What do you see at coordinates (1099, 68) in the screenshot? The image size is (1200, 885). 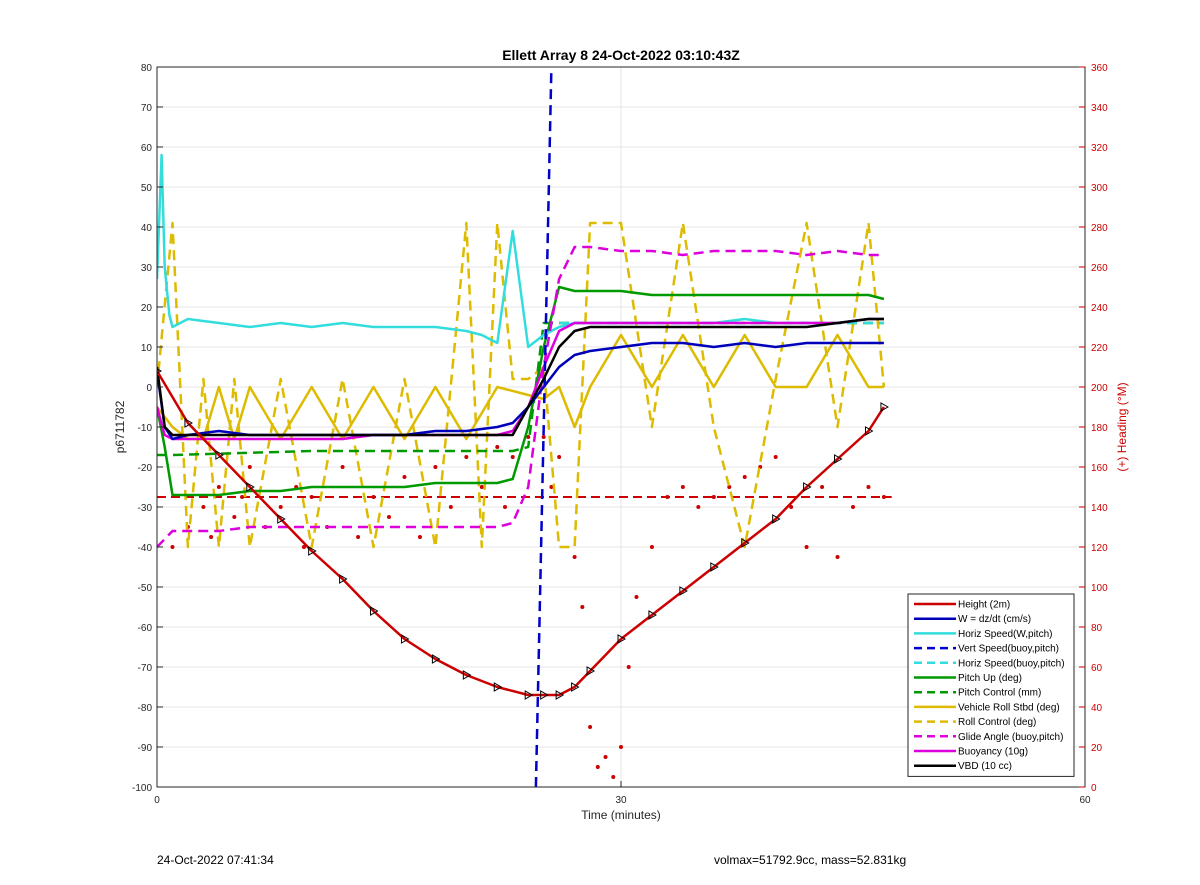 I see `y2-tick-label: 360` at bounding box center [1099, 68].